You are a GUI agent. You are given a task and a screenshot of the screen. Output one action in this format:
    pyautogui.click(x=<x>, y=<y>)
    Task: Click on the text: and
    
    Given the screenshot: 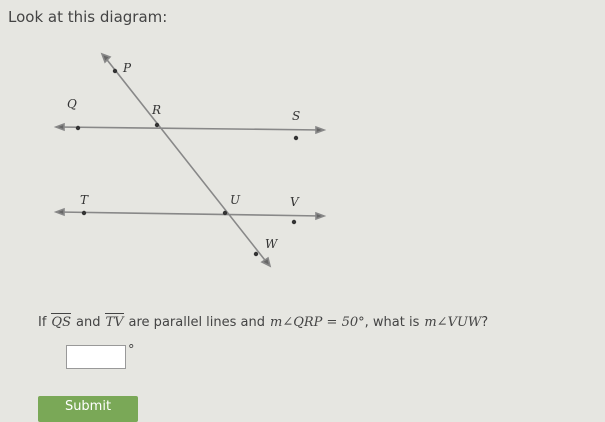 What is the action you would take?
    pyautogui.click(x=88, y=322)
    